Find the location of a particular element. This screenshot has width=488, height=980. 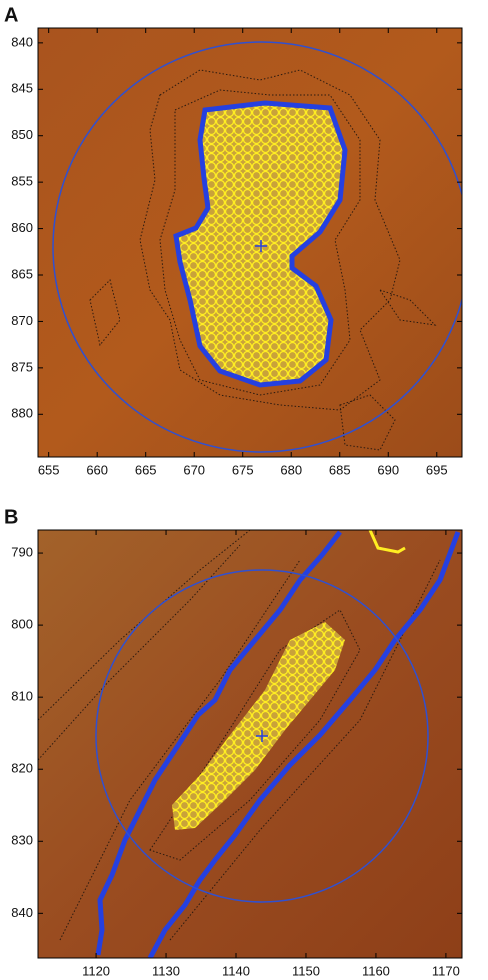

y-tick-label: 850 is located at coordinates (22, 134).